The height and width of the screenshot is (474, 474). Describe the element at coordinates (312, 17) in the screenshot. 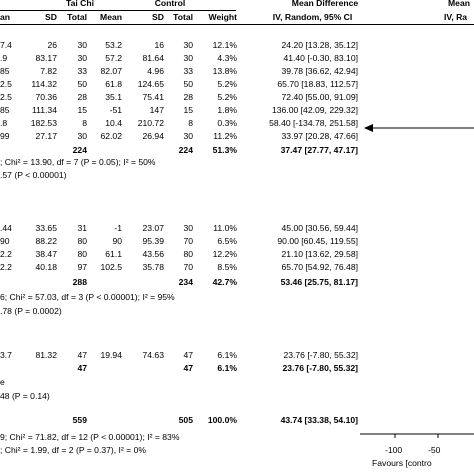

I see `effect-subtitle: IV, Random, 95% CI` at that location.